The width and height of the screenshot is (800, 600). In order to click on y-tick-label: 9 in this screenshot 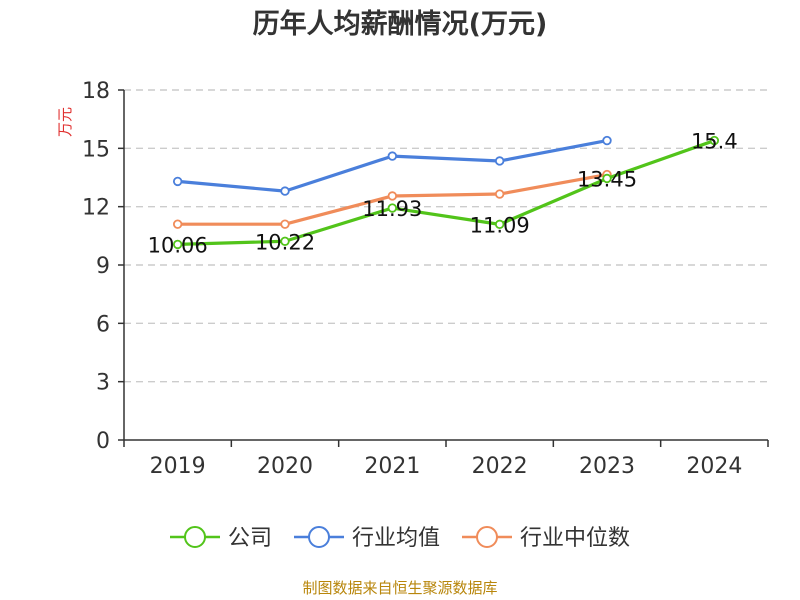, I will do `click(103, 266)`.